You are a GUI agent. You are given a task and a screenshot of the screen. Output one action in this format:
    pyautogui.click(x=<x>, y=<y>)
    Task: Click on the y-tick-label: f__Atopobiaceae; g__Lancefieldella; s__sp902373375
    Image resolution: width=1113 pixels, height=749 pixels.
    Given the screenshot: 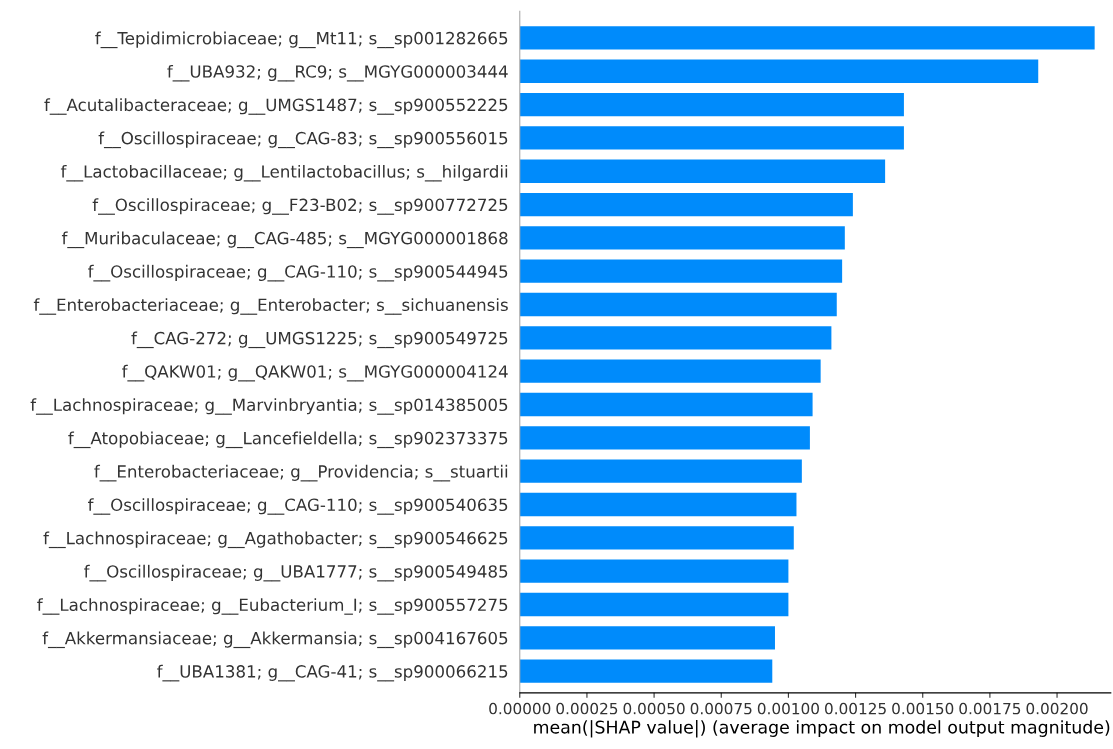 What is the action you would take?
    pyautogui.click(x=288, y=440)
    